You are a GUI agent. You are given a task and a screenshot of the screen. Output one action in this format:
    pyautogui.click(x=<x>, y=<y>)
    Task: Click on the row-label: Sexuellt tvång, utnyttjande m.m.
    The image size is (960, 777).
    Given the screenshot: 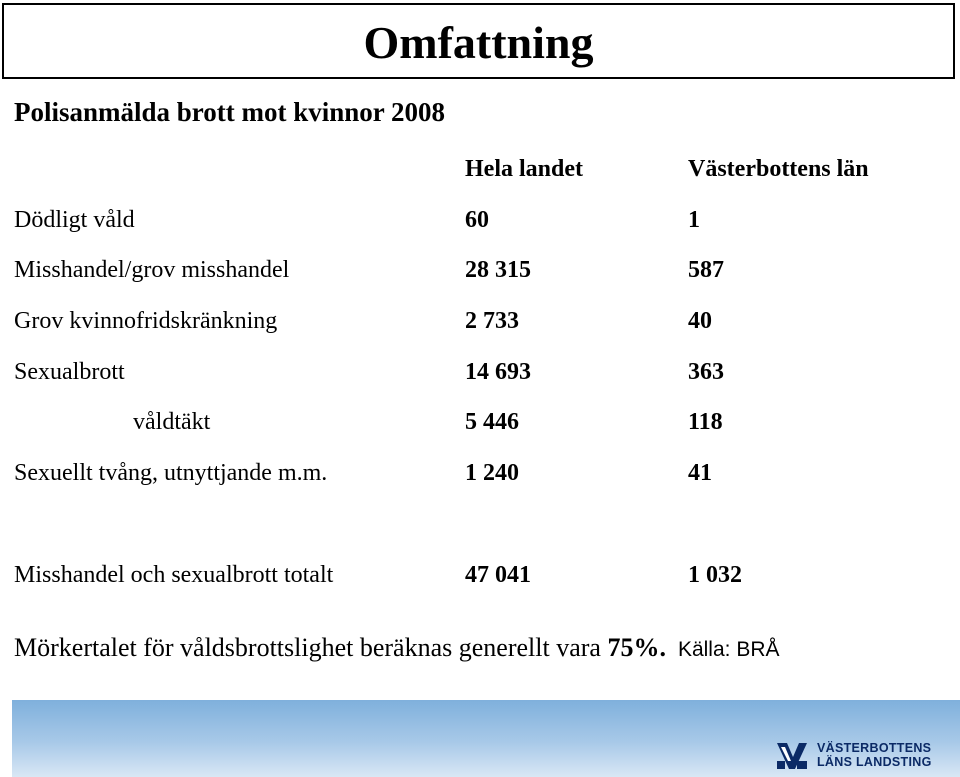 What is the action you would take?
    pyautogui.click(x=171, y=473)
    